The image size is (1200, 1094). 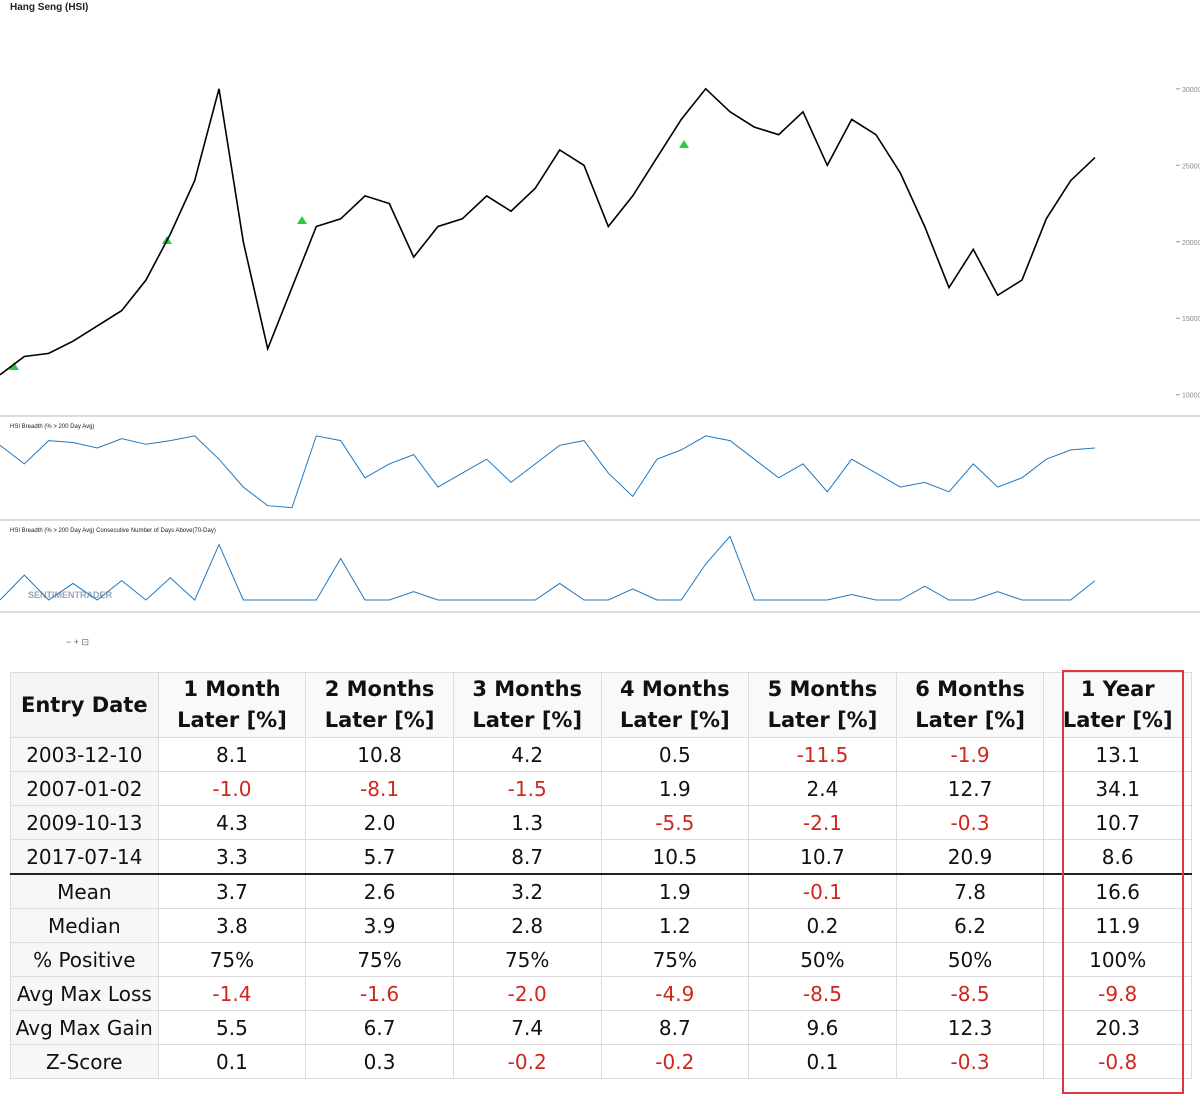 I want to click on table-cell: 7.4, so click(x=527, y=1027).